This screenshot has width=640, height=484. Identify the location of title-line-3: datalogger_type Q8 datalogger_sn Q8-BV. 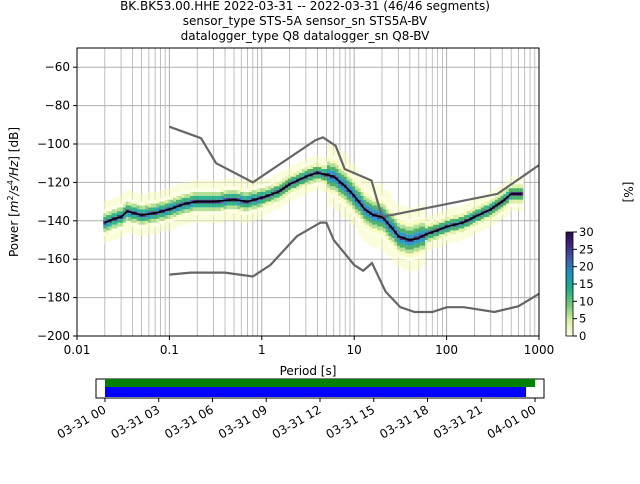
(306, 36).